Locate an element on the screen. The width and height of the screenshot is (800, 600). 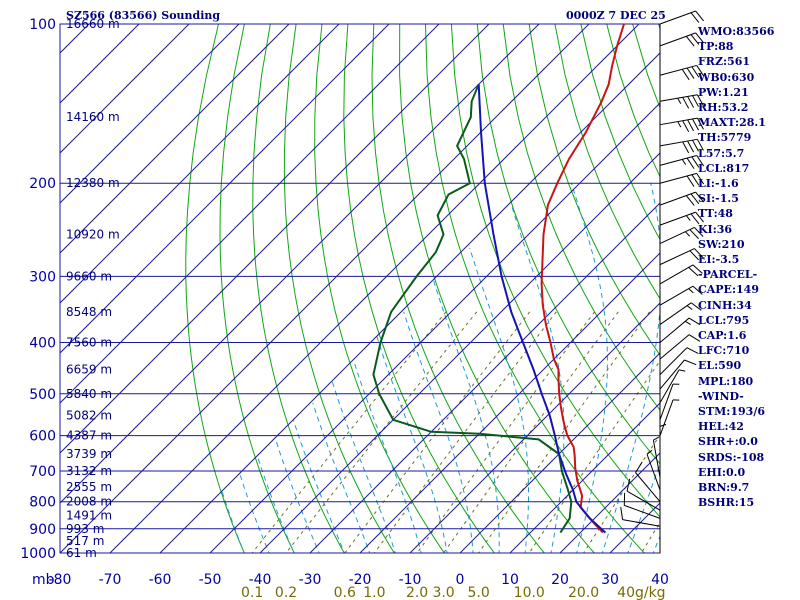
height-label: 12380 m is located at coordinates (93, 183).